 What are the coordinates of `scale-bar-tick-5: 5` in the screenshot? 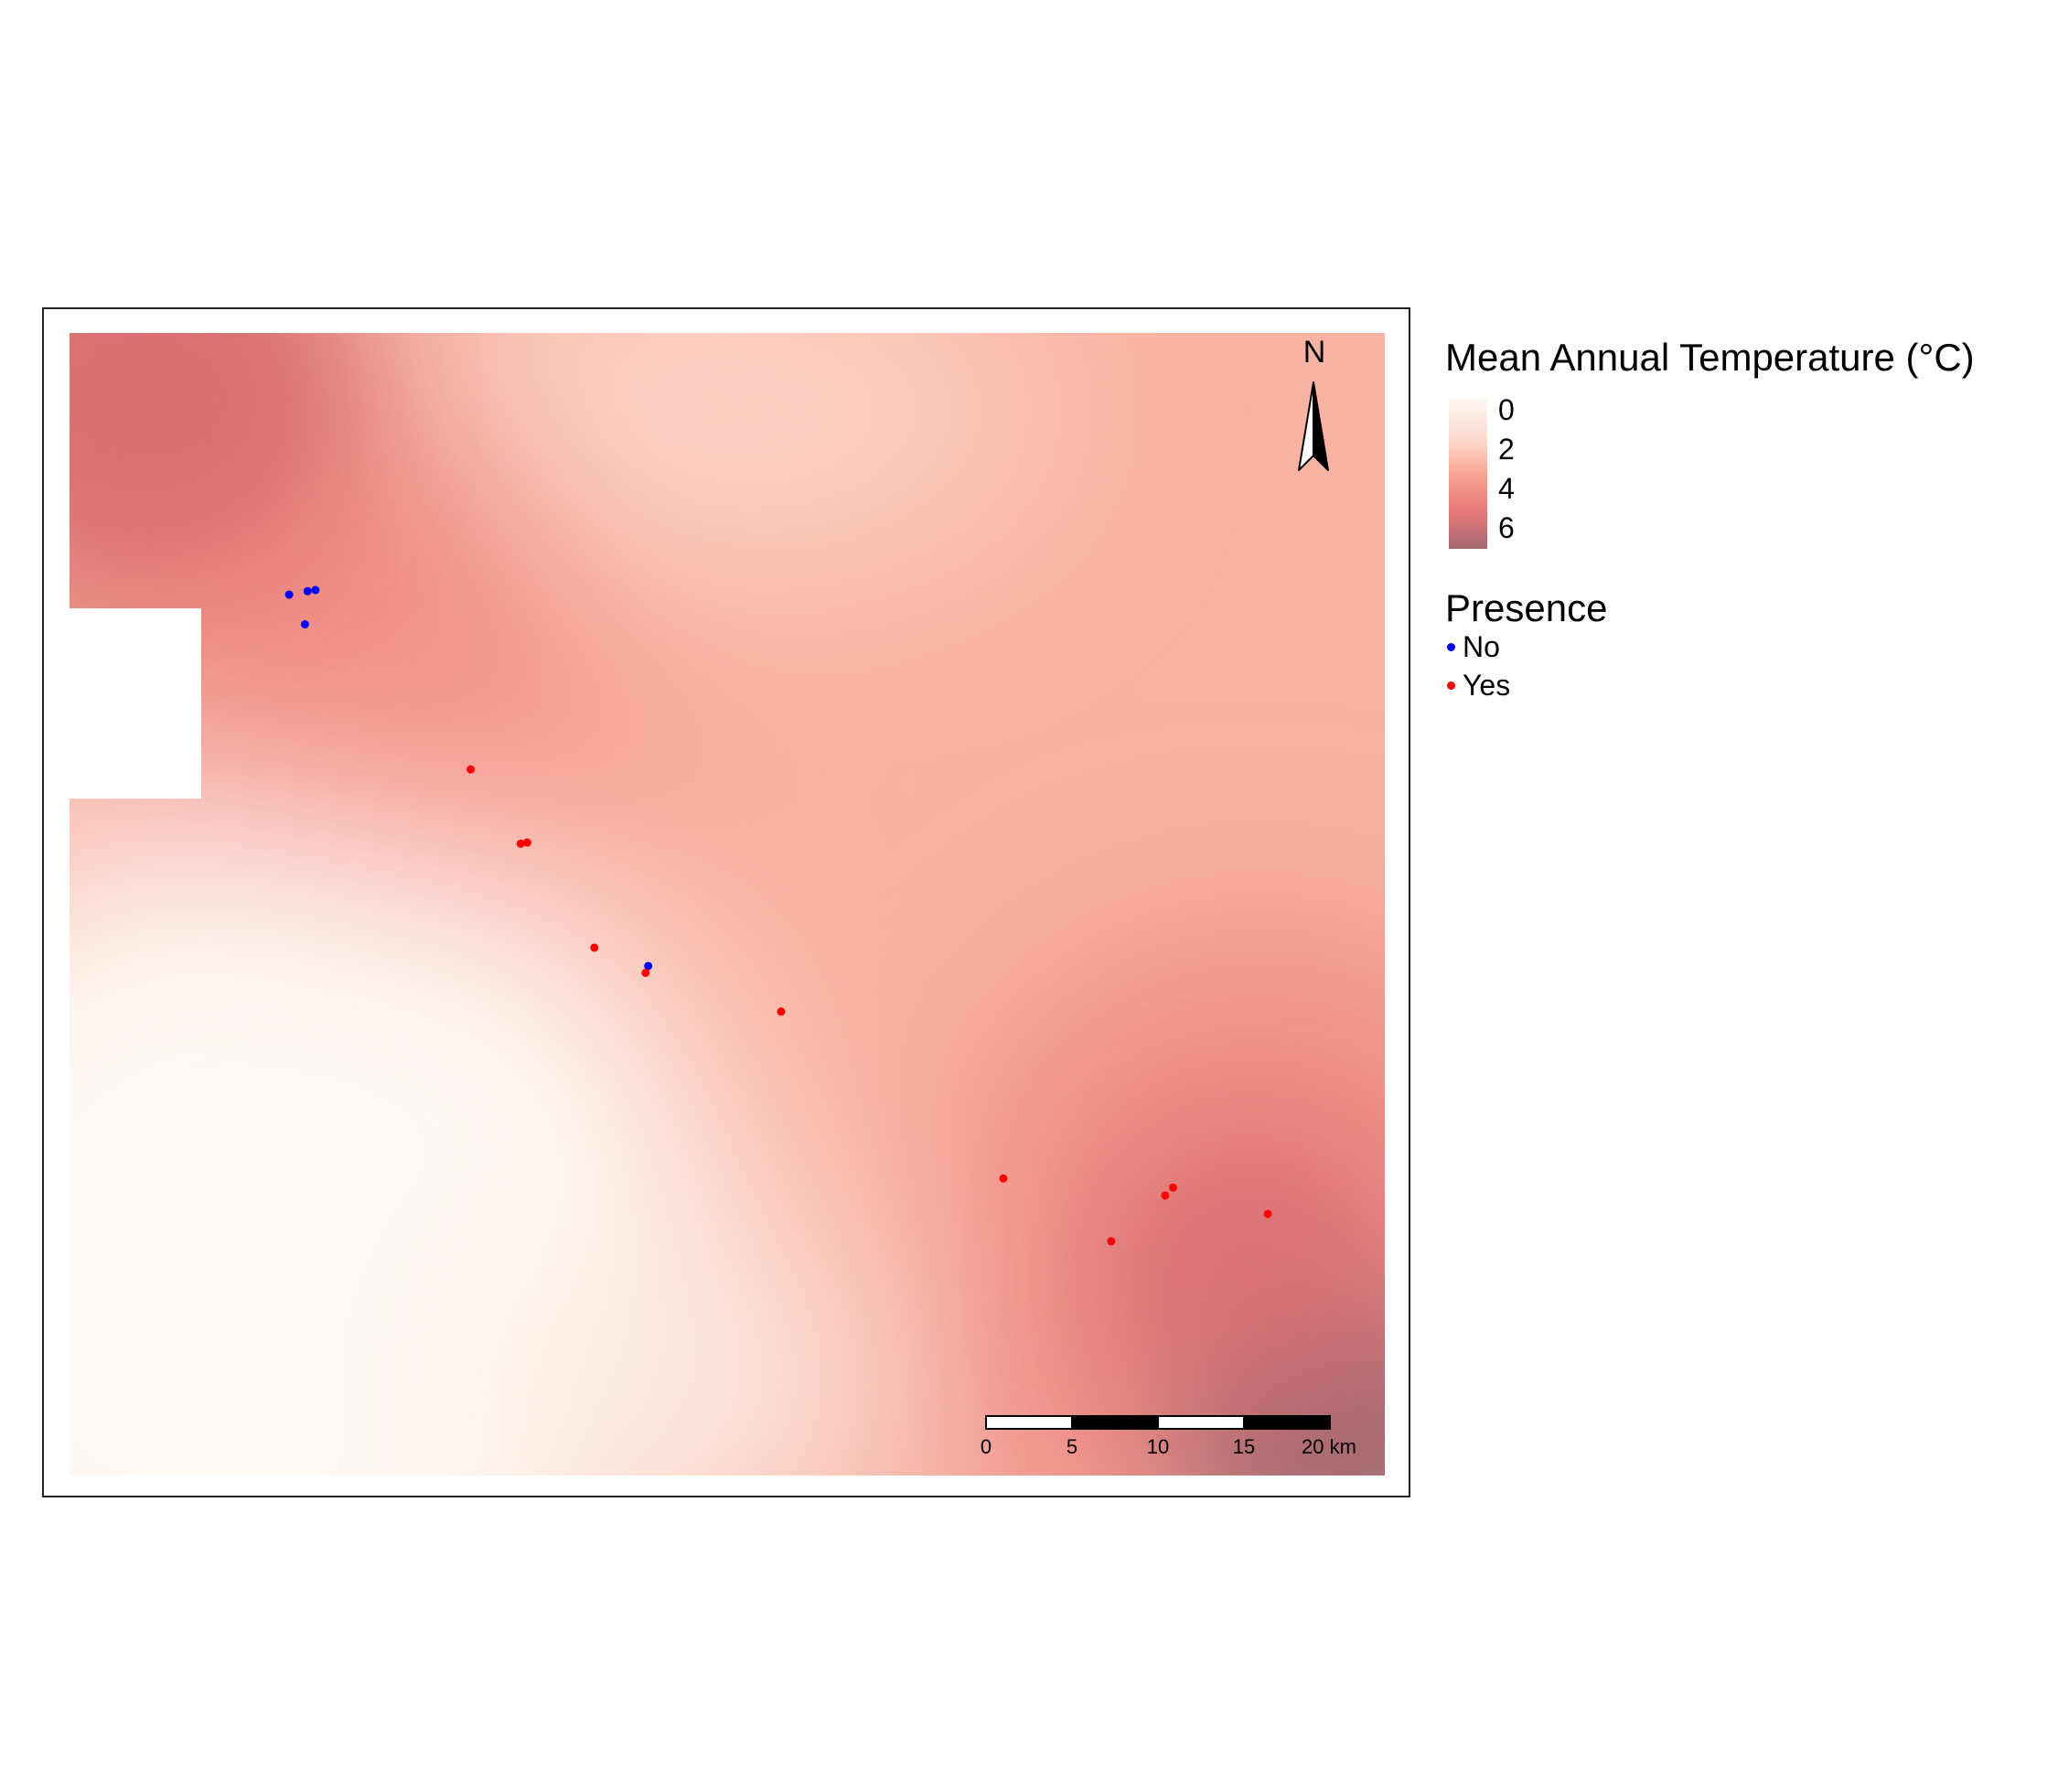 It's located at (1072, 1446).